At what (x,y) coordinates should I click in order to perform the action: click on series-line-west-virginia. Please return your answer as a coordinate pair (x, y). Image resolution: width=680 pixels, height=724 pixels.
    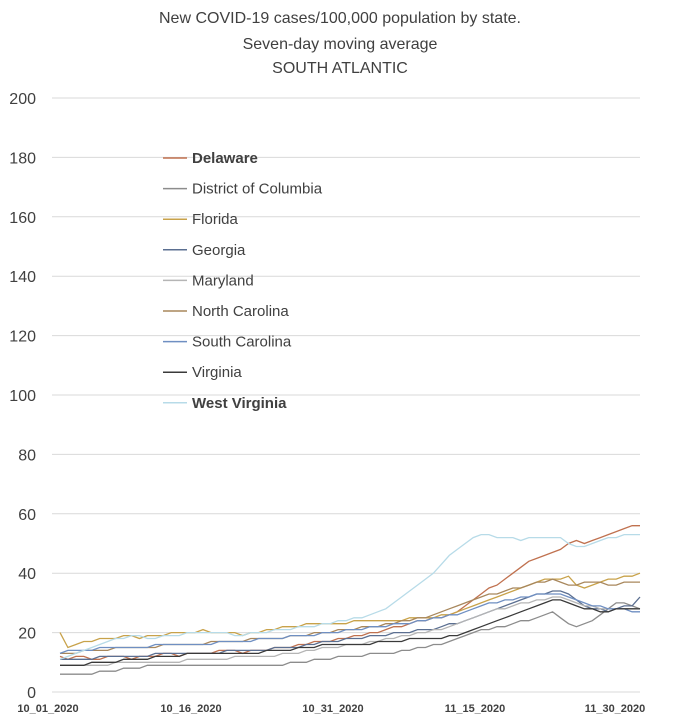
    Looking at the image, I should click on (349, 596).